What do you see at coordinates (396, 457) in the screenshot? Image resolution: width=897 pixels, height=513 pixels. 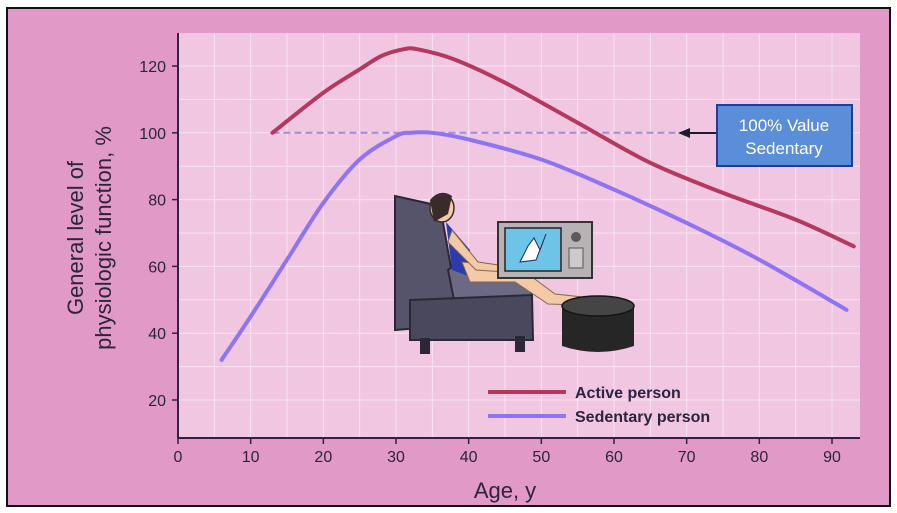 I see `x-tick-label: 30` at bounding box center [396, 457].